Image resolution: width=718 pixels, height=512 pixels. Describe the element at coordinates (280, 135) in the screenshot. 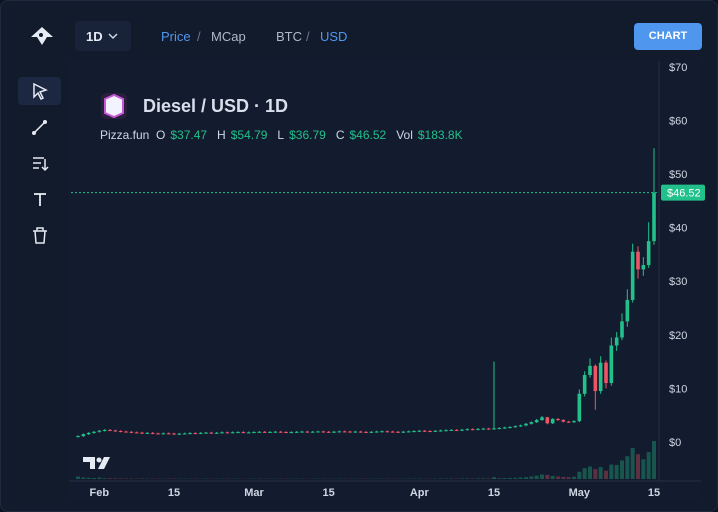

I see `legend-key: L` at that location.